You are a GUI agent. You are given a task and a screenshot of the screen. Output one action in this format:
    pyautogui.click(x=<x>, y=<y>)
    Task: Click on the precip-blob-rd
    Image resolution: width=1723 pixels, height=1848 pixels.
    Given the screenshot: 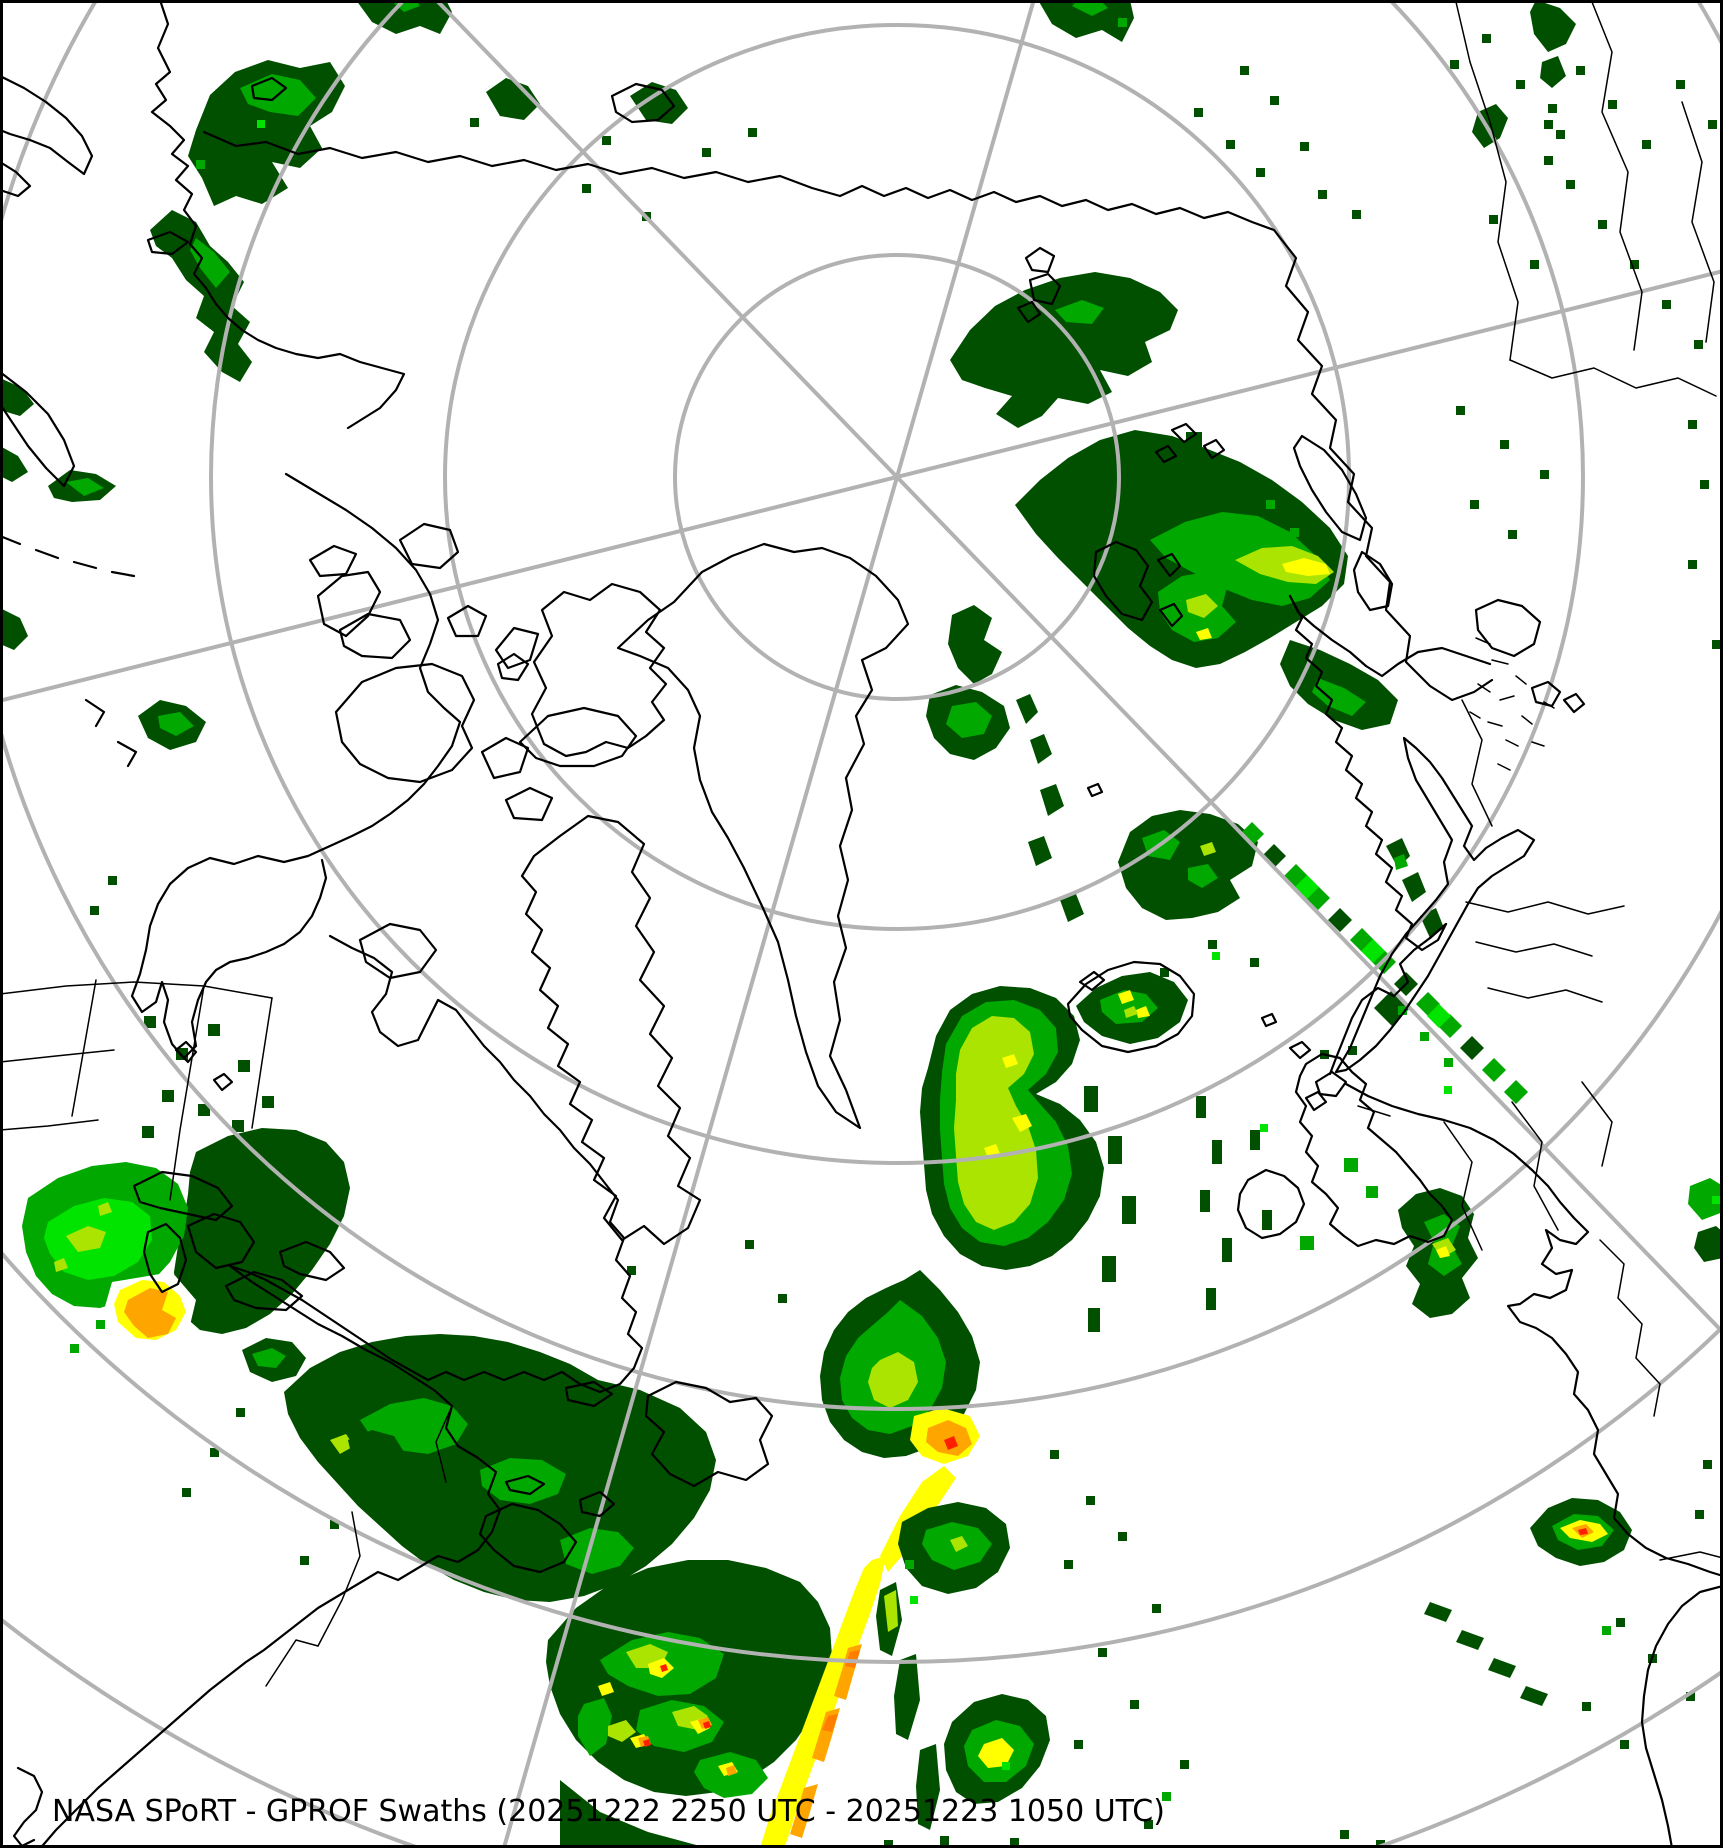 What is the action you would take?
    pyautogui.click(x=1583, y=1531)
    